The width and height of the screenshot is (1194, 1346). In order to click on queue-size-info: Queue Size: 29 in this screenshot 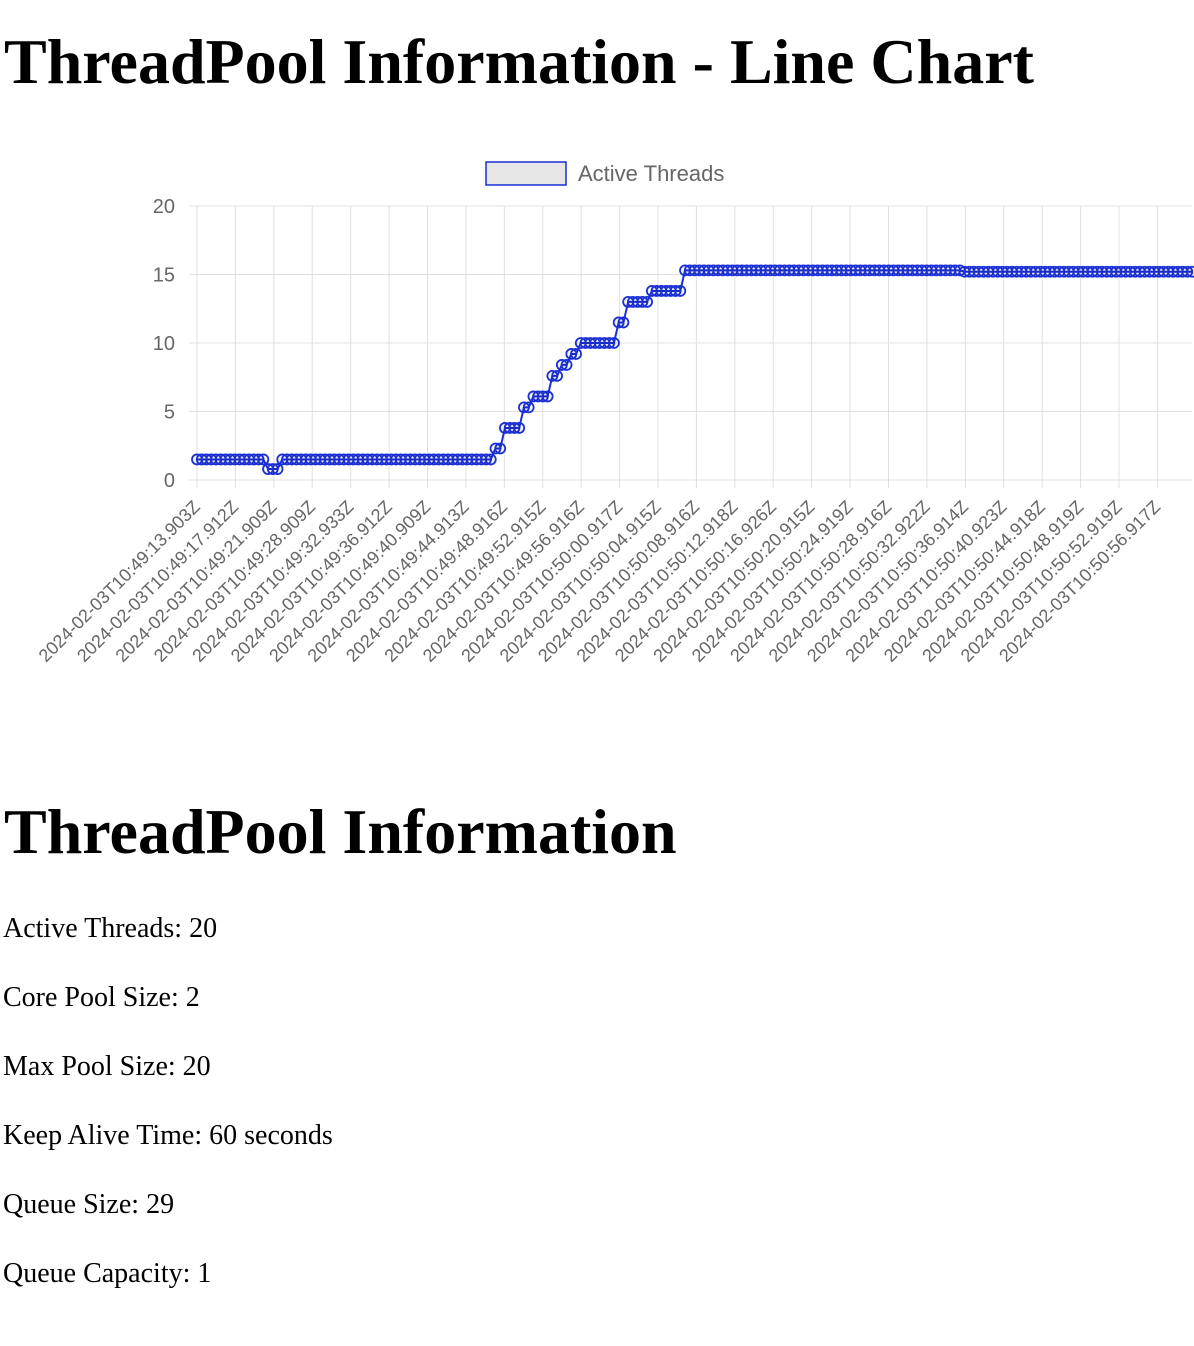, I will do `click(89, 1204)`.